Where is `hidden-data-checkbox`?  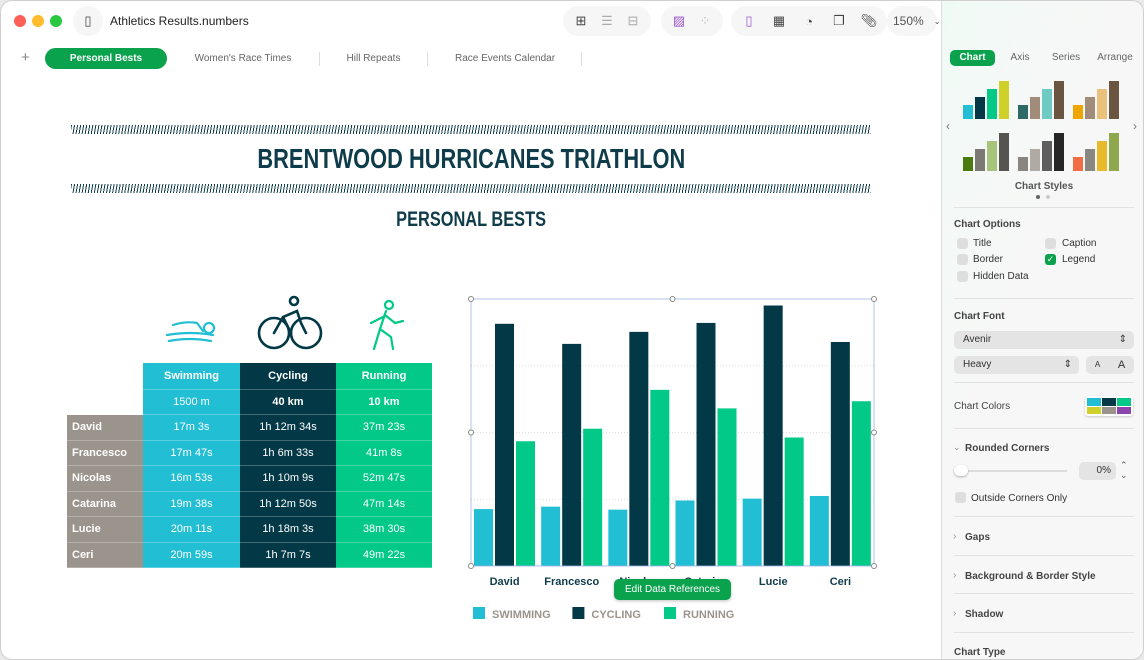 hidden-data-checkbox is located at coordinates (962, 276).